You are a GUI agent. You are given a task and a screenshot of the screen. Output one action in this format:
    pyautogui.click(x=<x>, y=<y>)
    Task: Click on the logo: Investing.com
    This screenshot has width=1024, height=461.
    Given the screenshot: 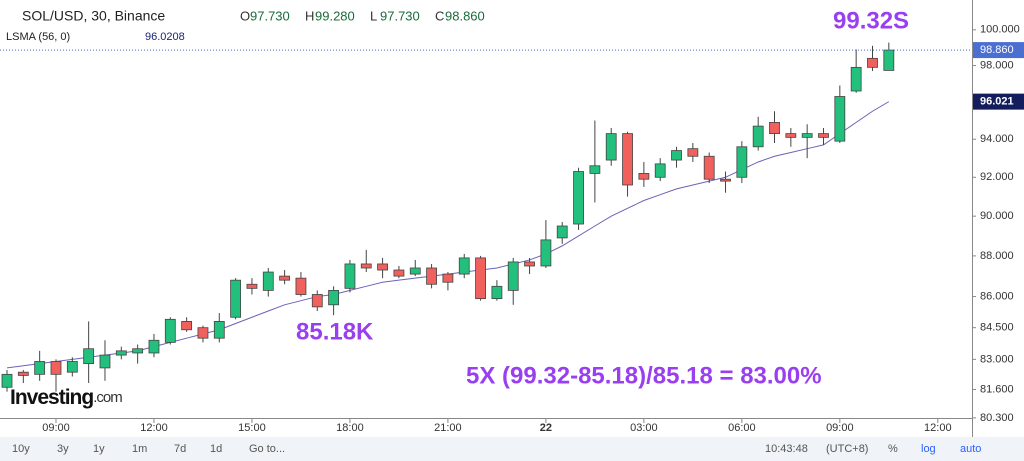 What is the action you would take?
    pyautogui.click(x=66, y=397)
    